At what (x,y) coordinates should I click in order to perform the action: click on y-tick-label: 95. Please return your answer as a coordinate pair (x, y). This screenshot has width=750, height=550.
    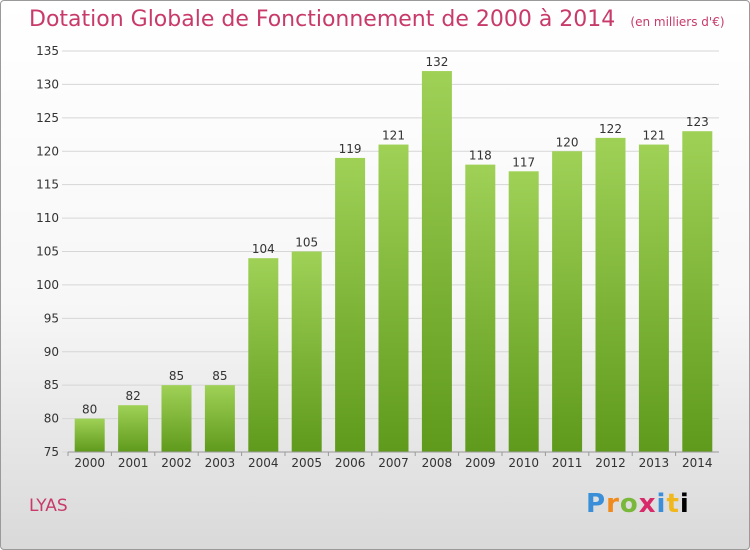
    Looking at the image, I should click on (51, 318).